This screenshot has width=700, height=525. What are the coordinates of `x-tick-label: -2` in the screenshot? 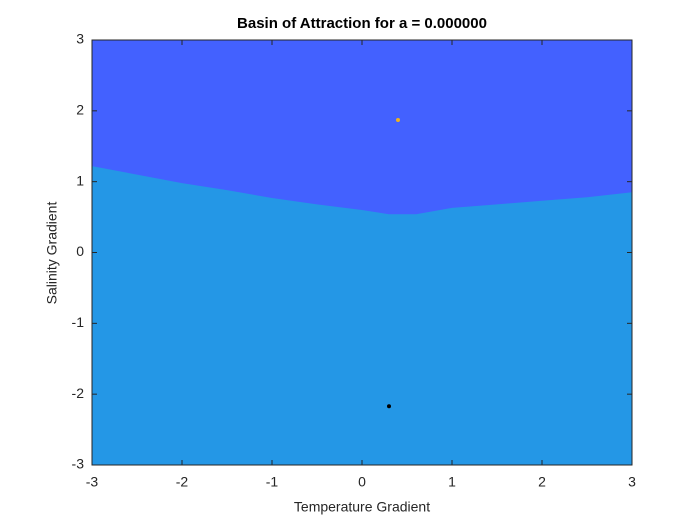 It's located at (182, 482).